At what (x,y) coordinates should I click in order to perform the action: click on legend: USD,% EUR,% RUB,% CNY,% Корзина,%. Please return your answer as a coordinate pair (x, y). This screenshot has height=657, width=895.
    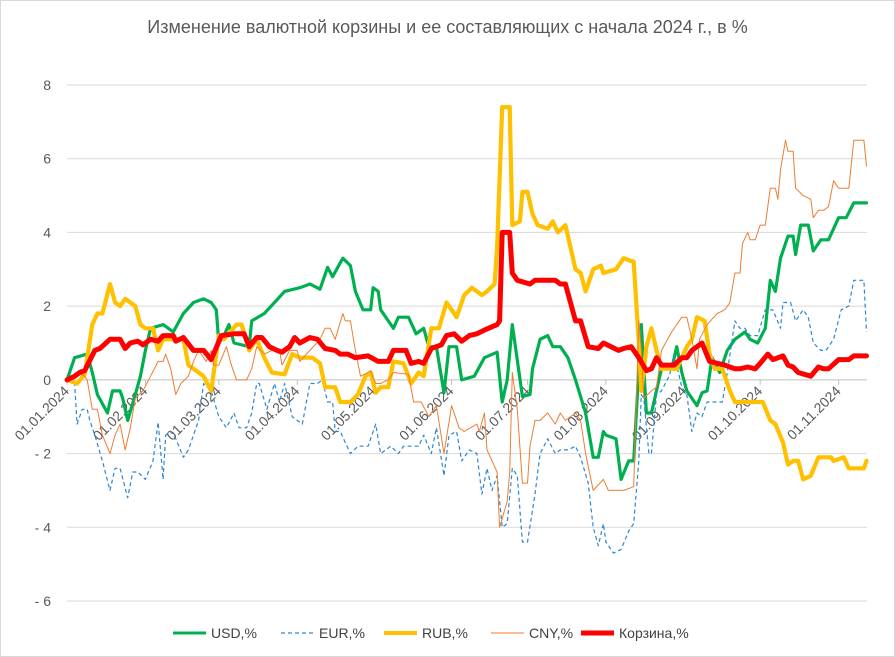
    Looking at the image, I should click on (447, 633).